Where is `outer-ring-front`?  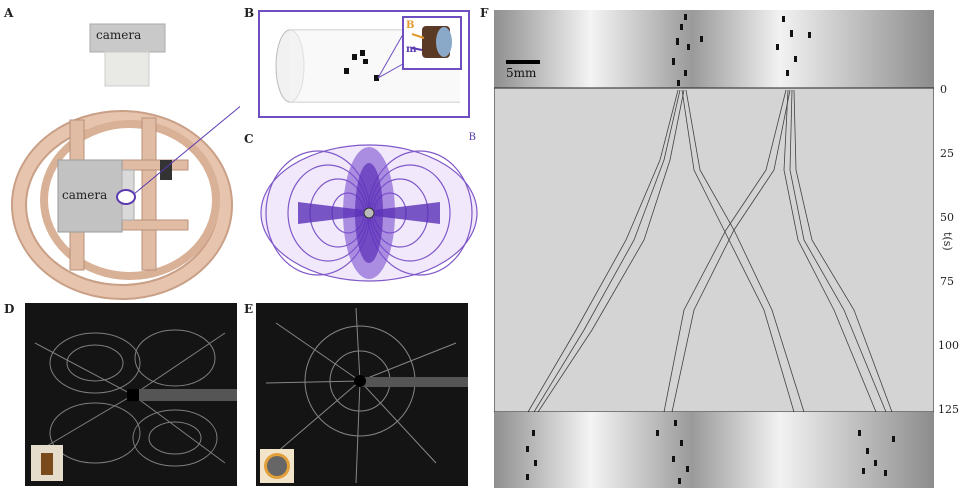 outer-ring-front is located at coordinates (122, 205).